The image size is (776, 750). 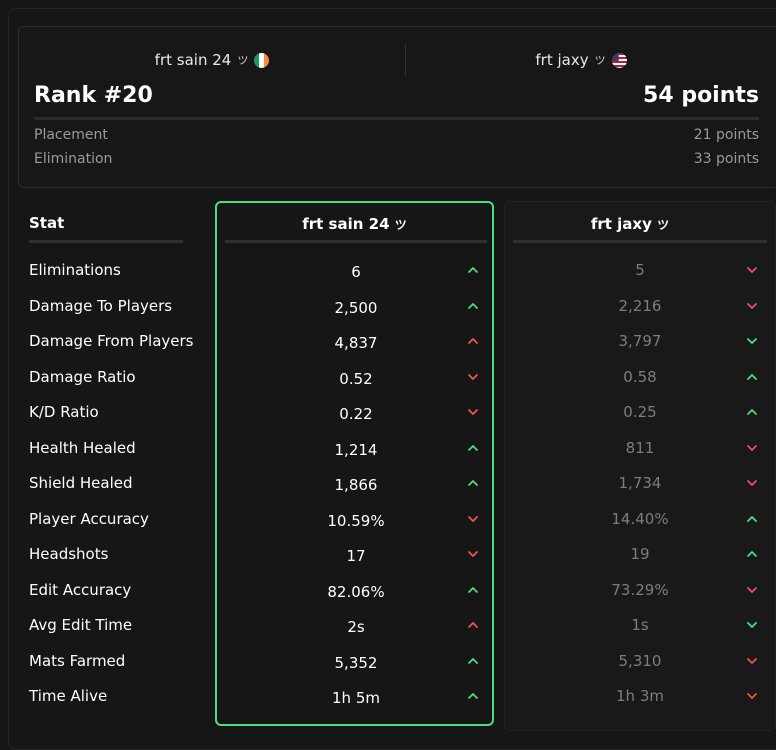 What do you see at coordinates (726, 135) in the screenshot?
I see `placement-value: 21 points` at bounding box center [726, 135].